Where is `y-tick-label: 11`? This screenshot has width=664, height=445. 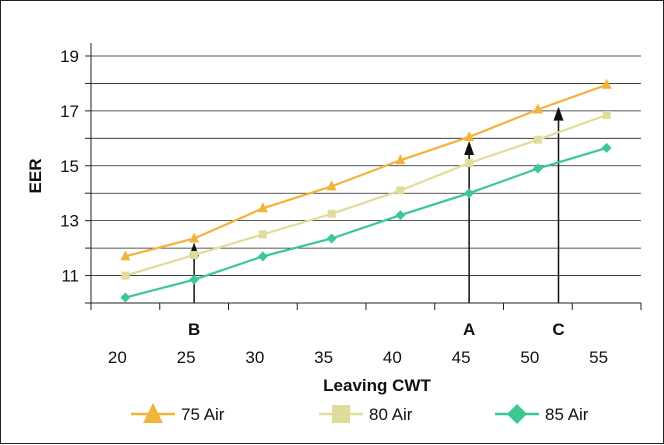
y-tick-label: 11 is located at coordinates (70, 276).